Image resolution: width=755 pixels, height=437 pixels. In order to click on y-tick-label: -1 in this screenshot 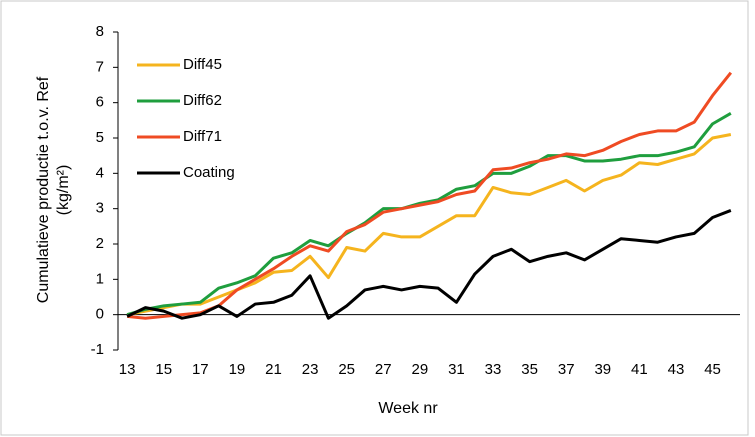, I will do `click(97, 349)`.